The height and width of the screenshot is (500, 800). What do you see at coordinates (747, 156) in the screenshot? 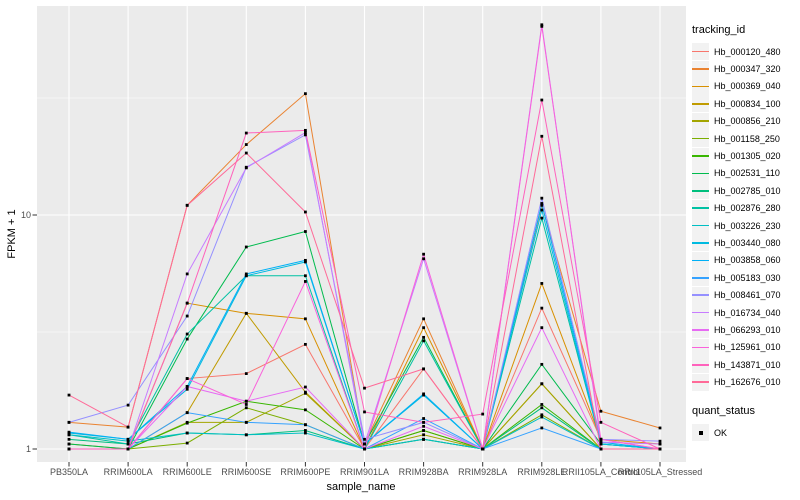
I see `legend-item-label: Hb_001305_020` at bounding box center [747, 156].